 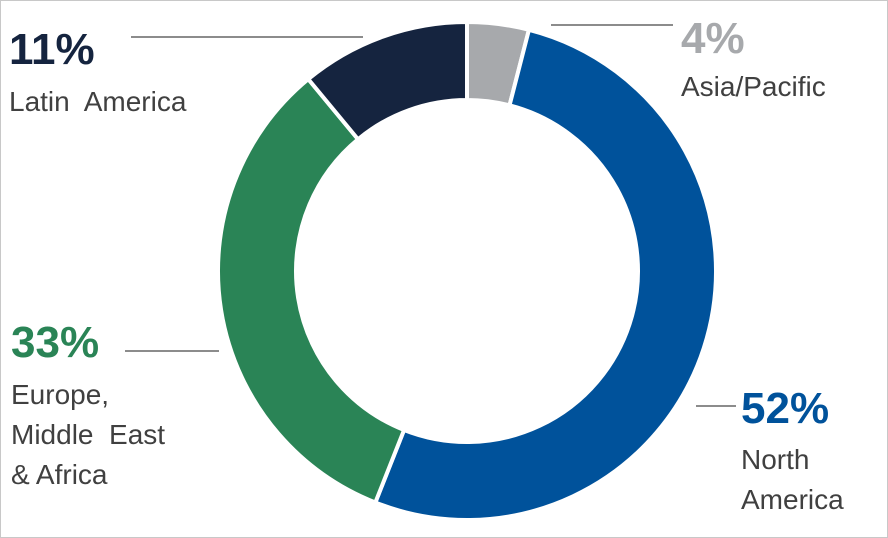 I want to click on donut-slice-latin-america, so click(x=387, y=81).